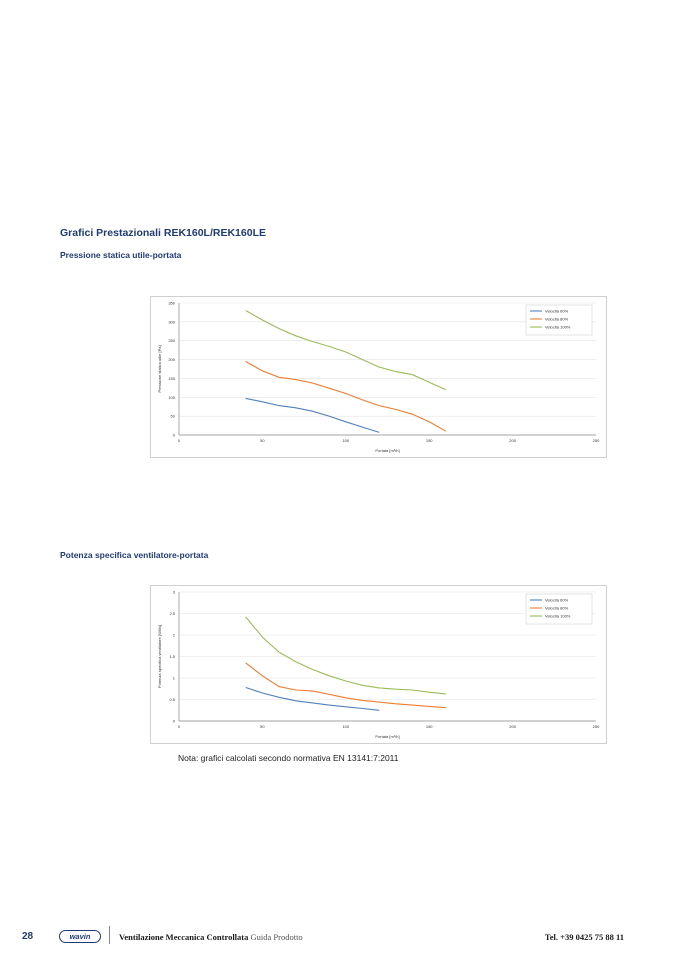  I want to click on footer-title-bold: Ventilazione Meccanica Controllata, so click(184, 937).